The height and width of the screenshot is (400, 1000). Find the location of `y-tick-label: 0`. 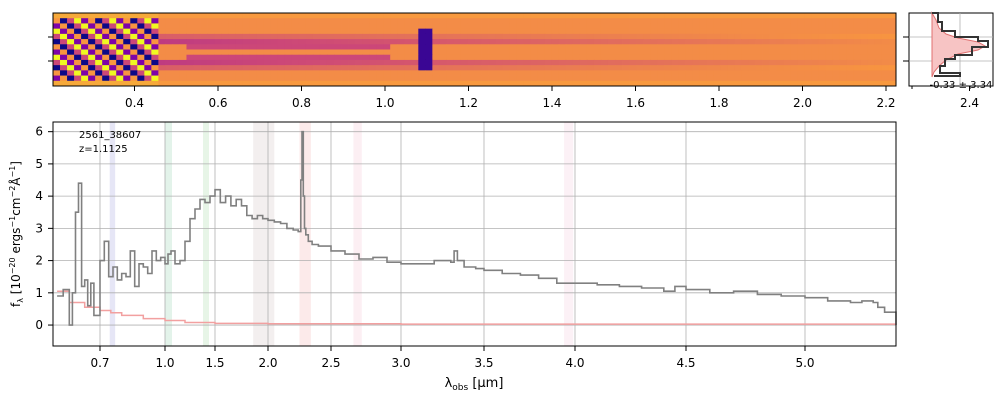

y-tick-label: 0 is located at coordinates (39, 325).